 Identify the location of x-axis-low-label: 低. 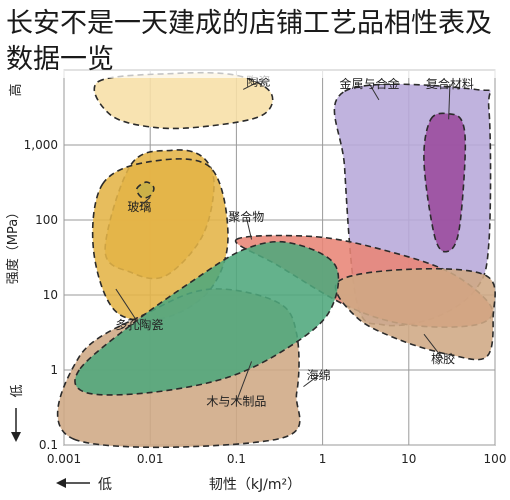
(105, 485).